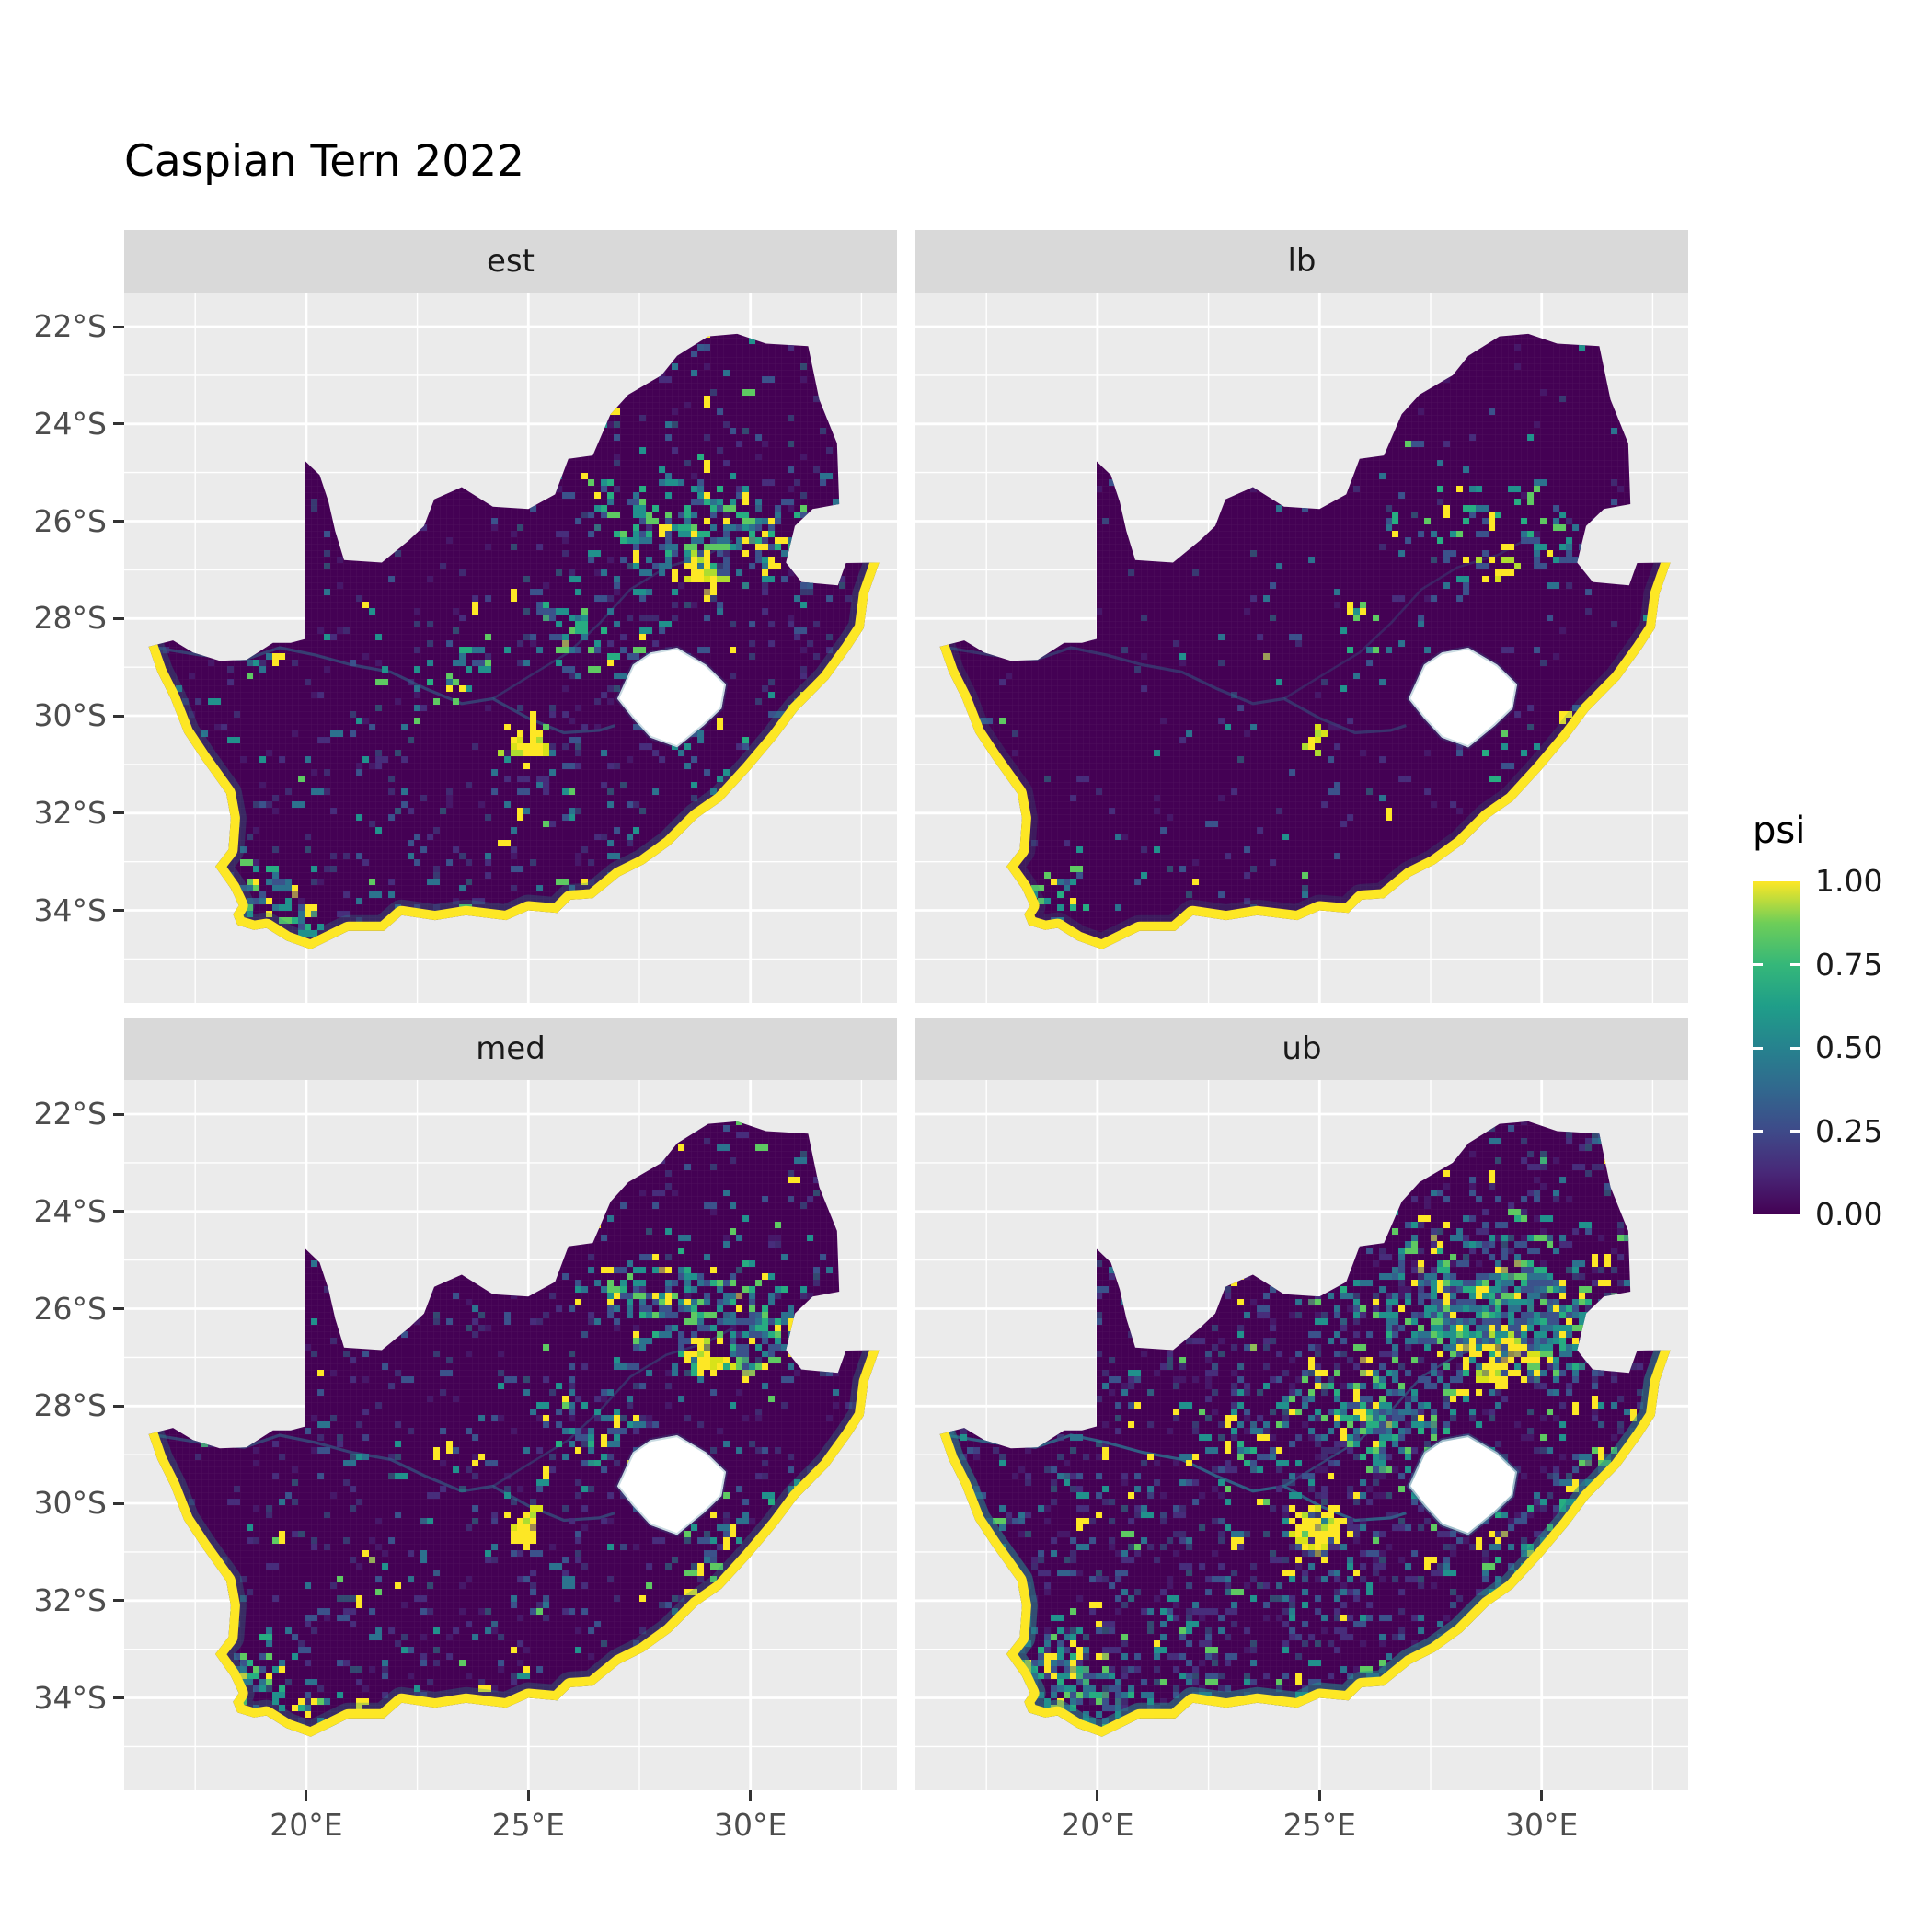 This screenshot has height=1932, width=1932. Describe the element at coordinates (324, 161) in the screenshot. I see `plot-title: Caspian Tern 2022` at that location.